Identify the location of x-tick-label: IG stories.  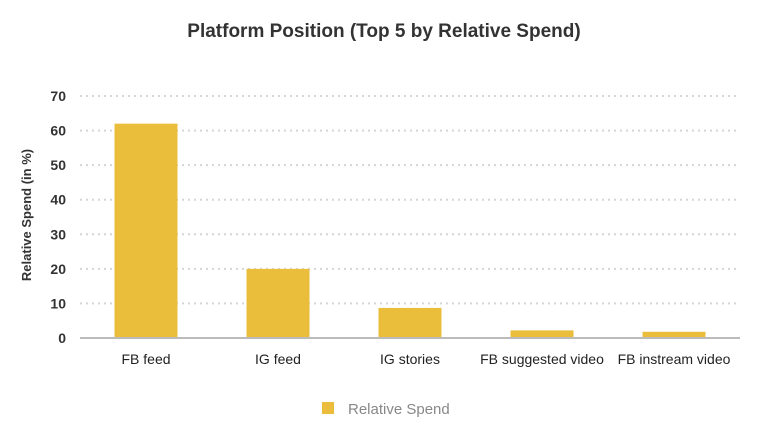
(410, 359).